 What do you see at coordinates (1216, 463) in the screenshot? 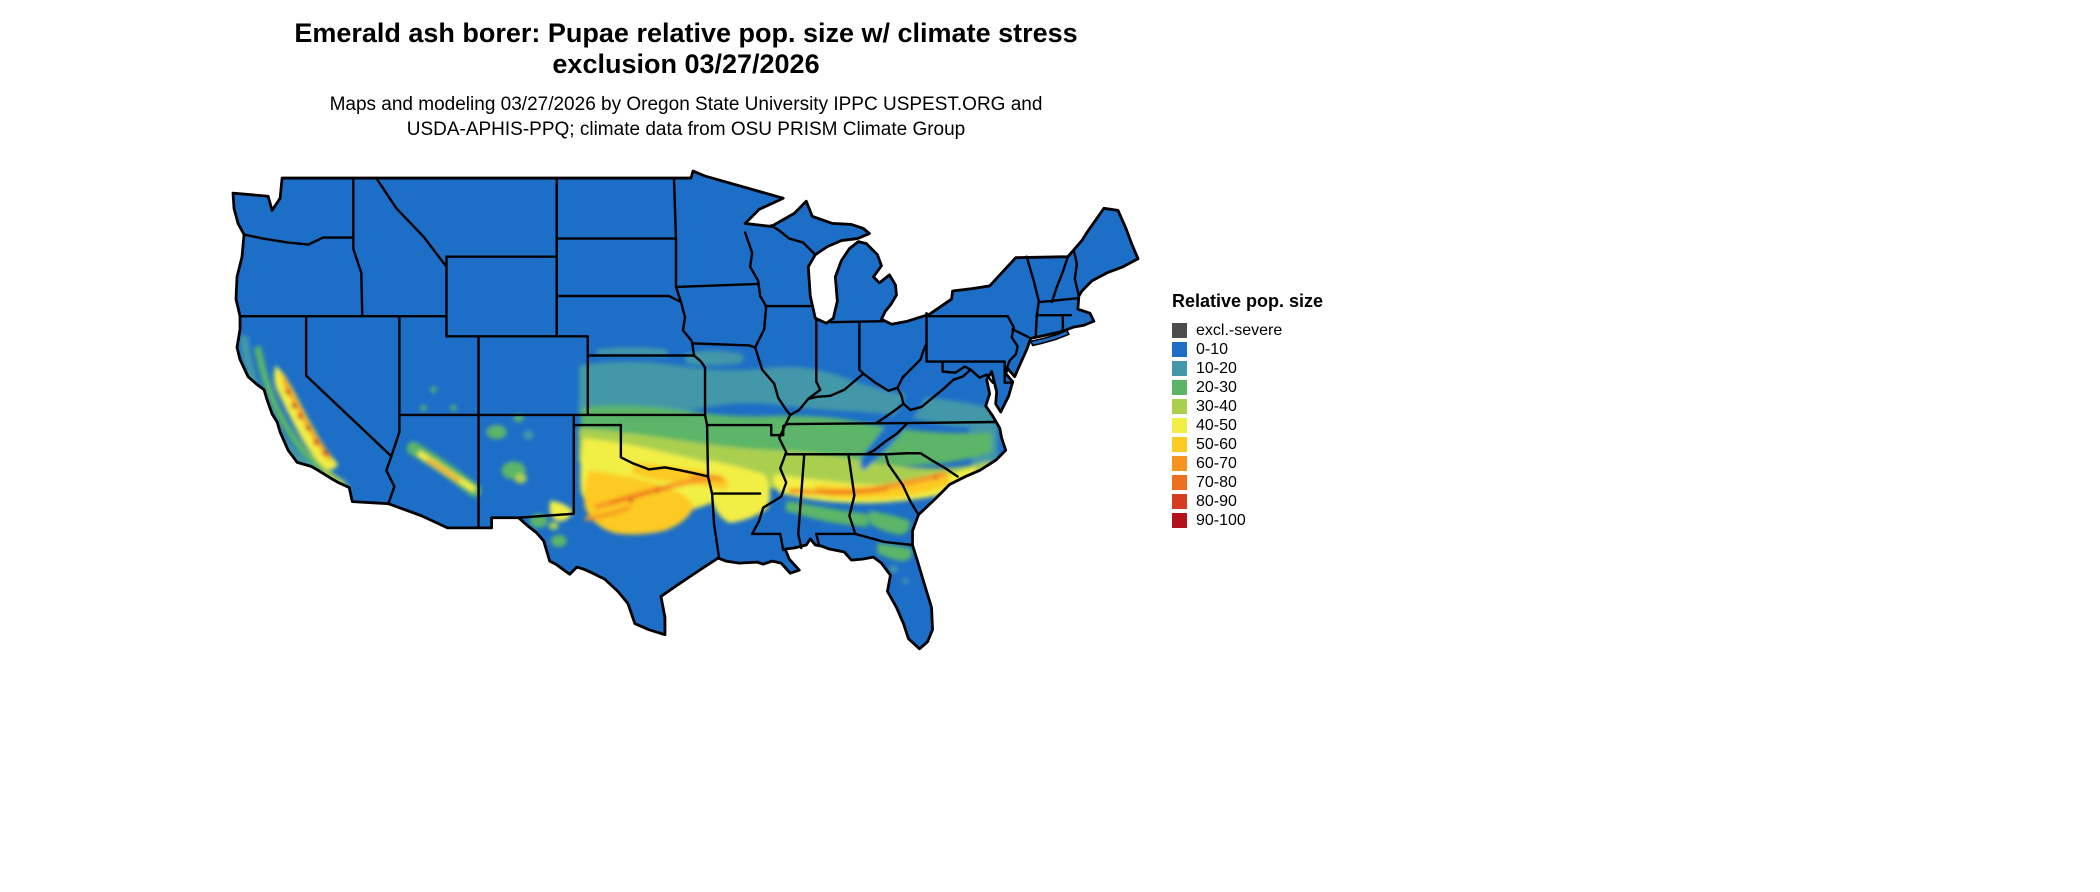
I see `legend-label: 60-70` at bounding box center [1216, 463].